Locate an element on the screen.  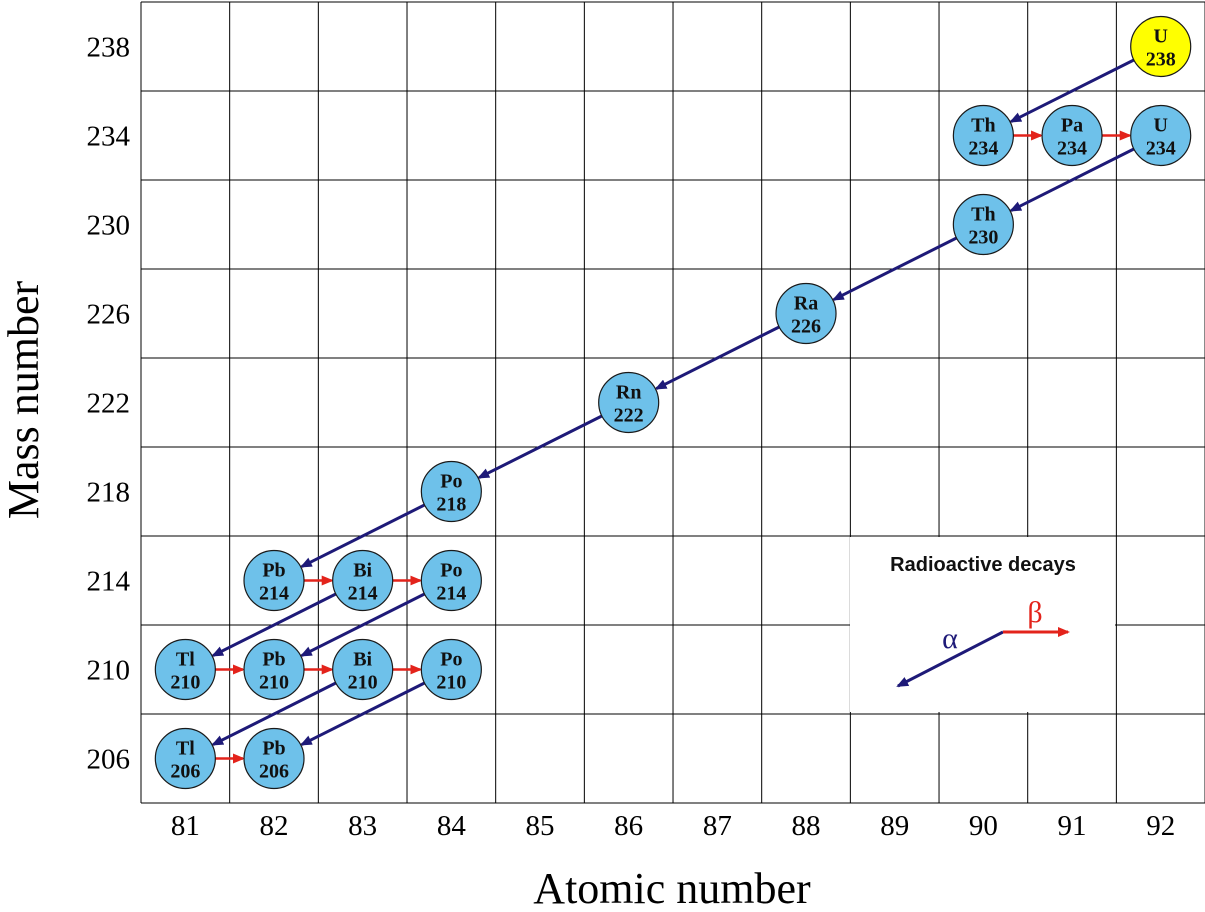
y-tick-label: 214 is located at coordinates (109, 582).